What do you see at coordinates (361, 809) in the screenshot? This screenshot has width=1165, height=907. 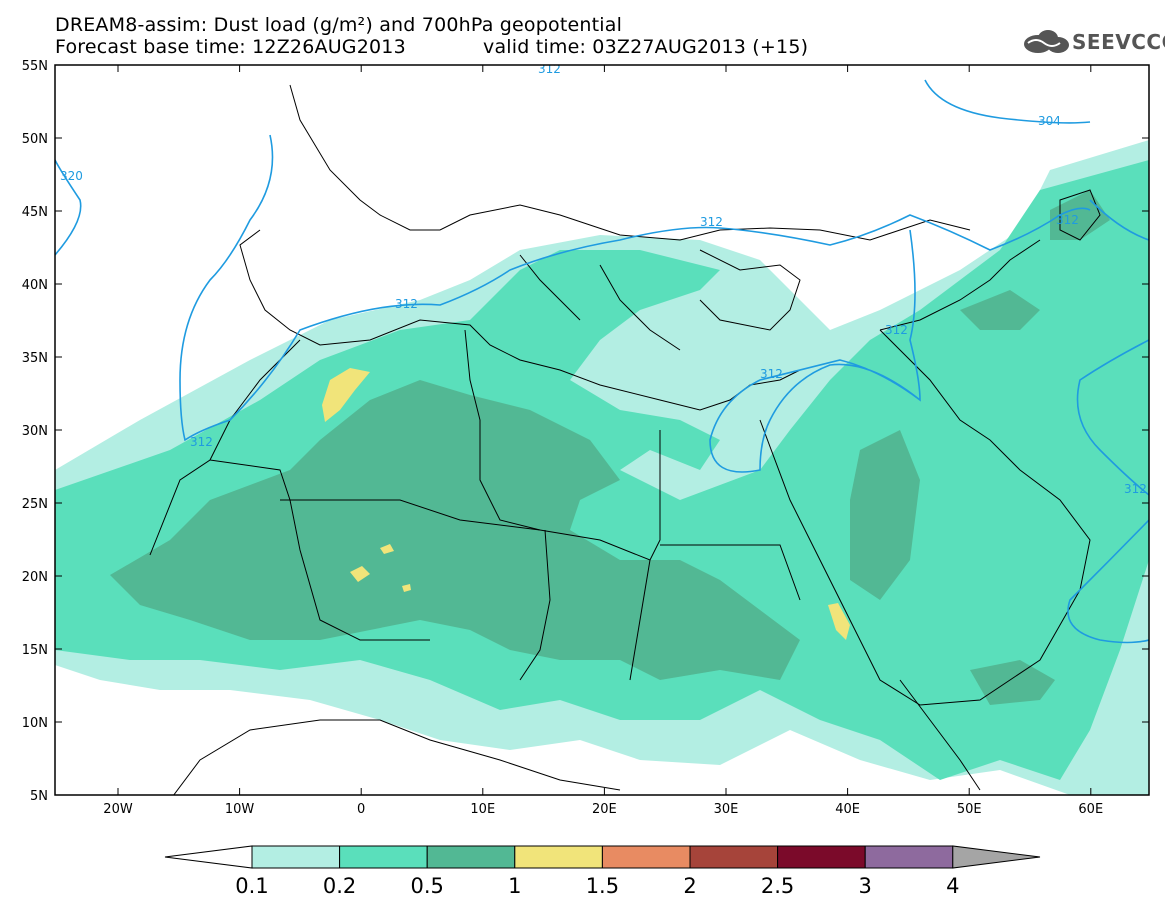 I see `lon-label: 0` at bounding box center [361, 809].